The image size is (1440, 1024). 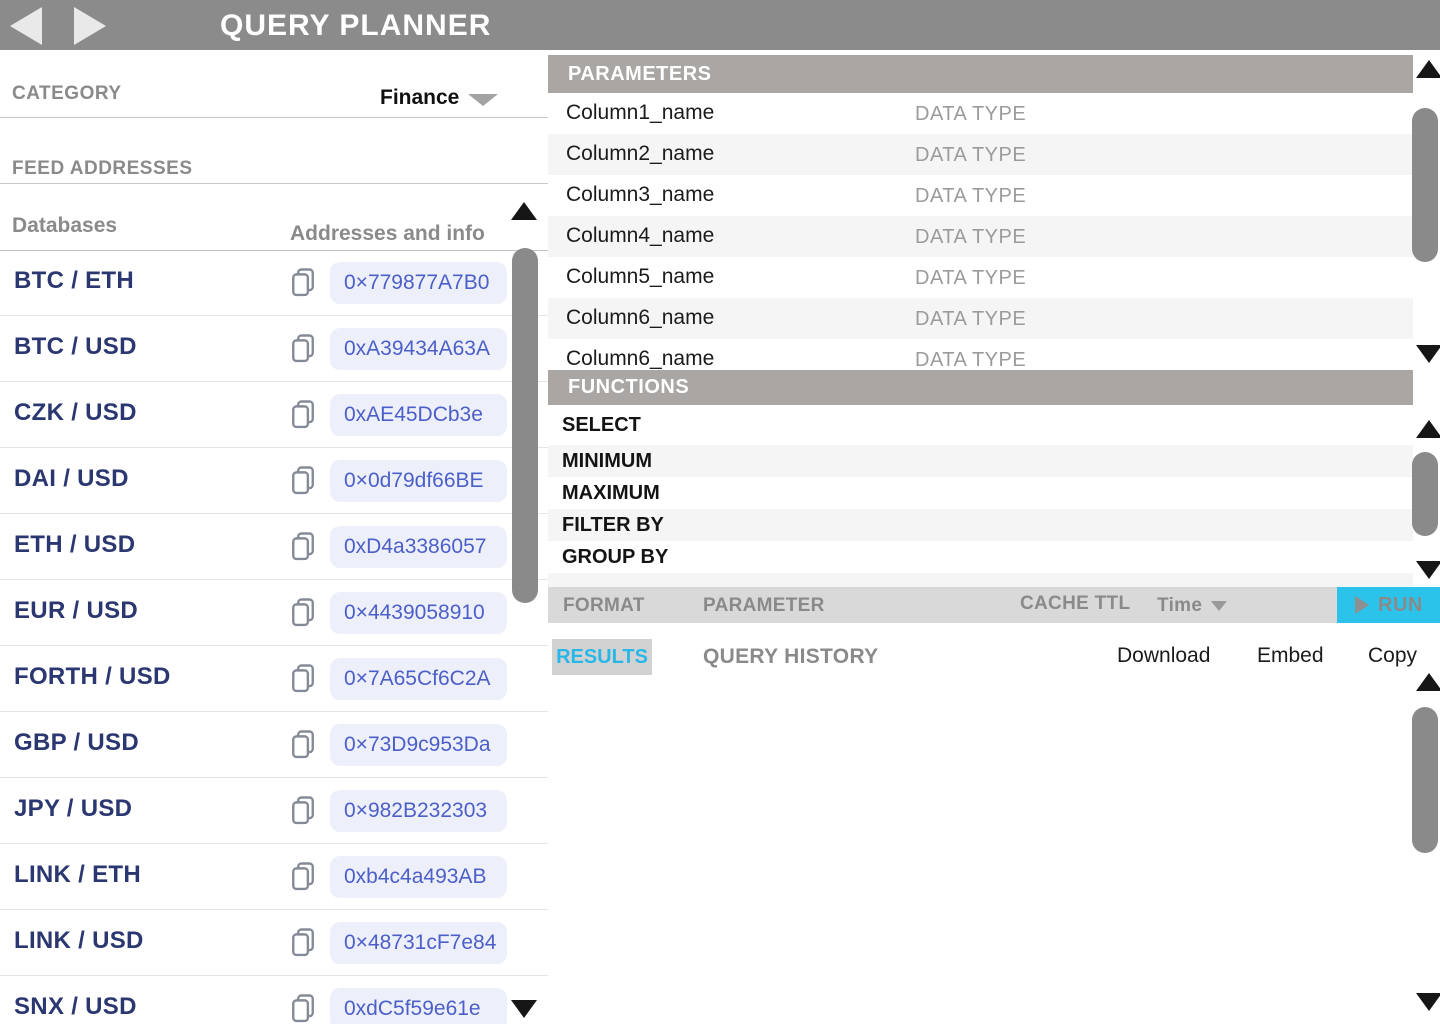 I want to click on database-pair: FORTH / USD, so click(x=92, y=676).